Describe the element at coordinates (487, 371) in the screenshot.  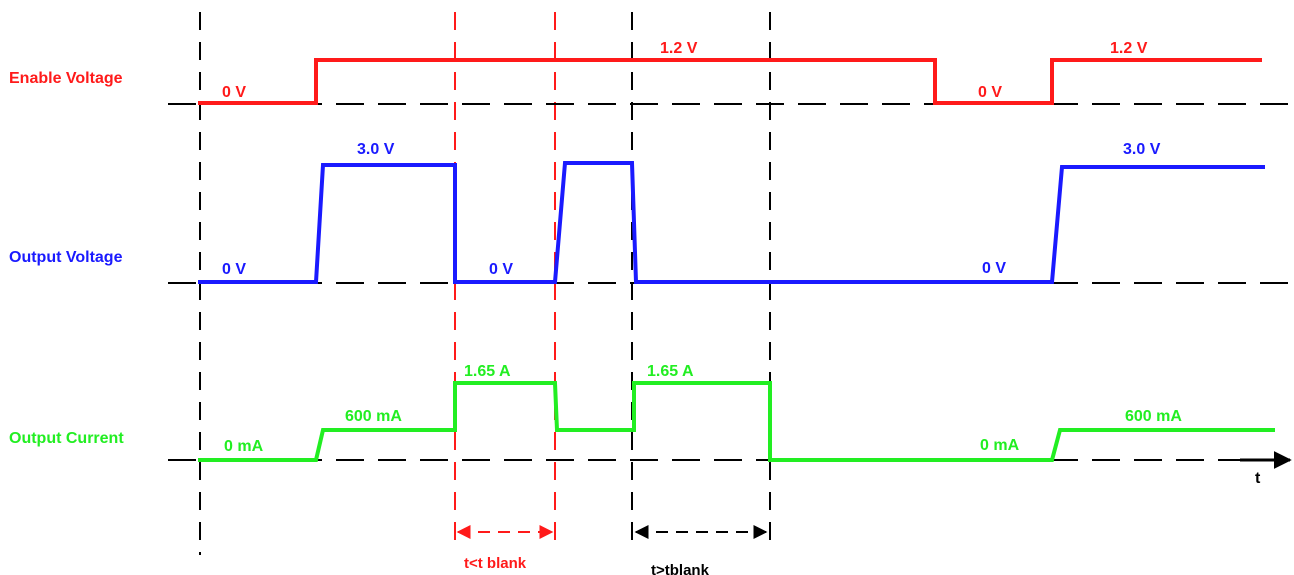
I see `iout-level-2: 1.65 A` at that location.